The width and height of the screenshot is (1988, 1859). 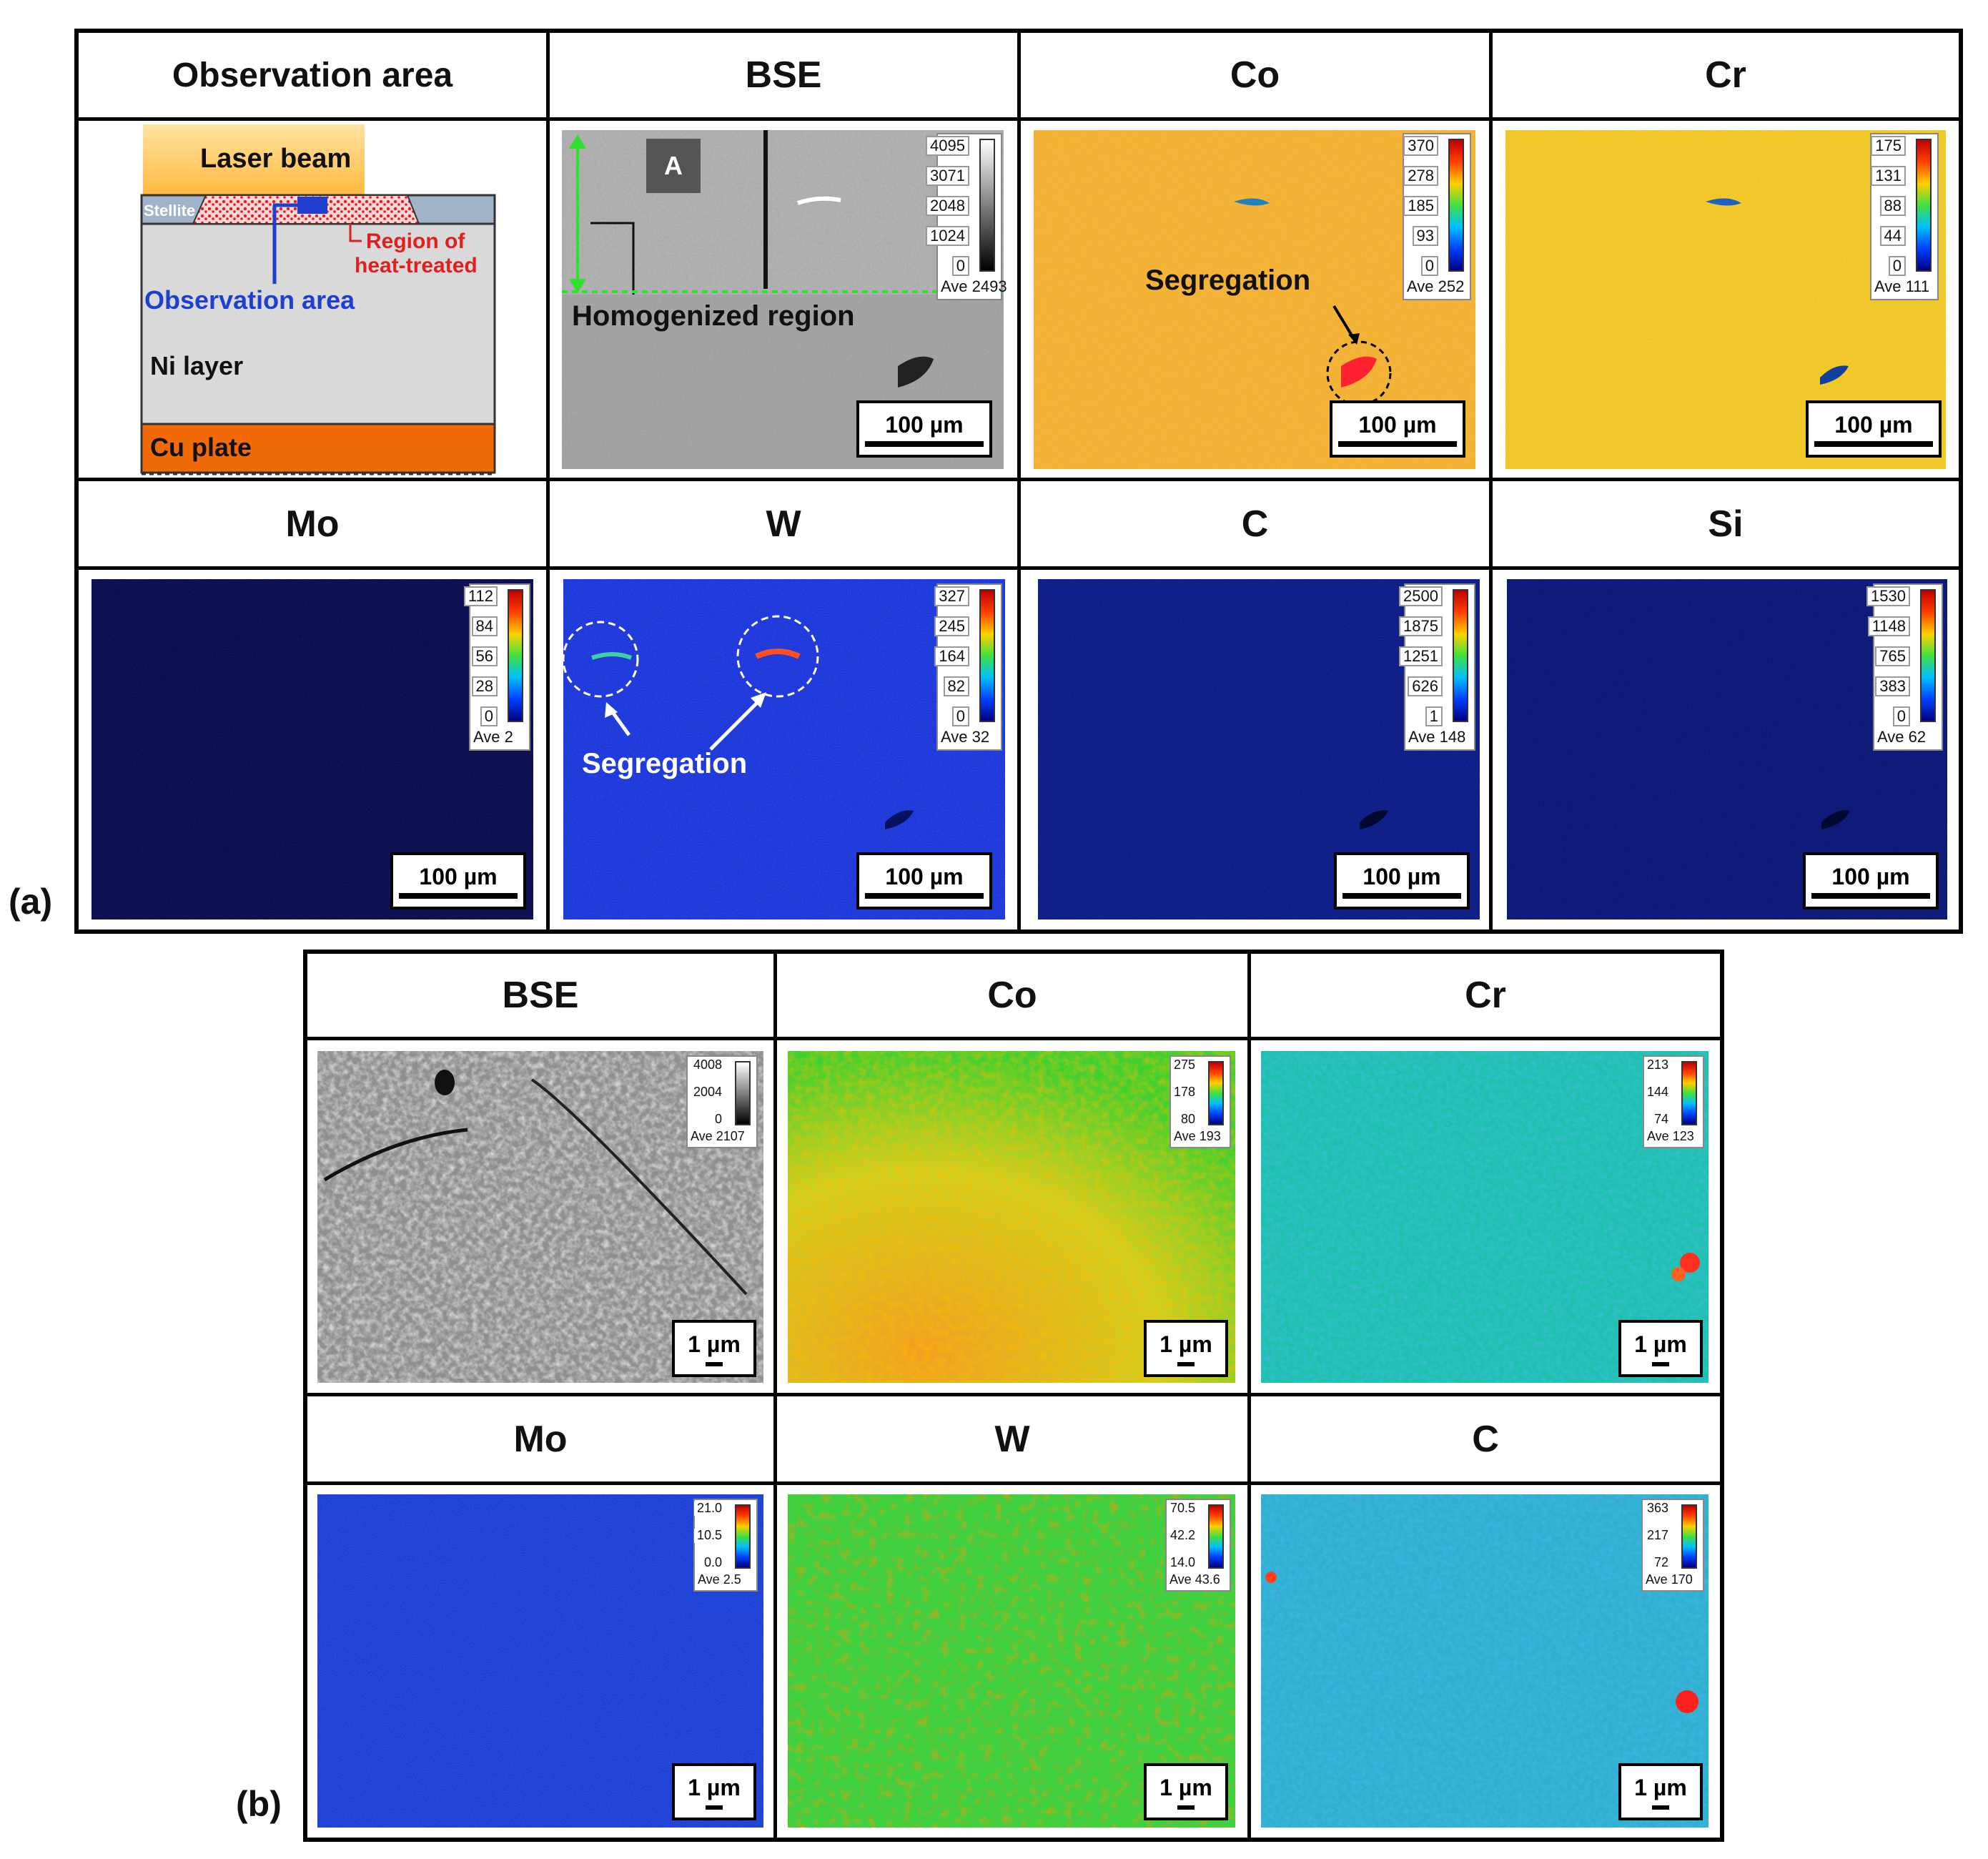 What do you see at coordinates (1426, 686) in the screenshot?
I see `cbar-a-c-tick-3: 626` at bounding box center [1426, 686].